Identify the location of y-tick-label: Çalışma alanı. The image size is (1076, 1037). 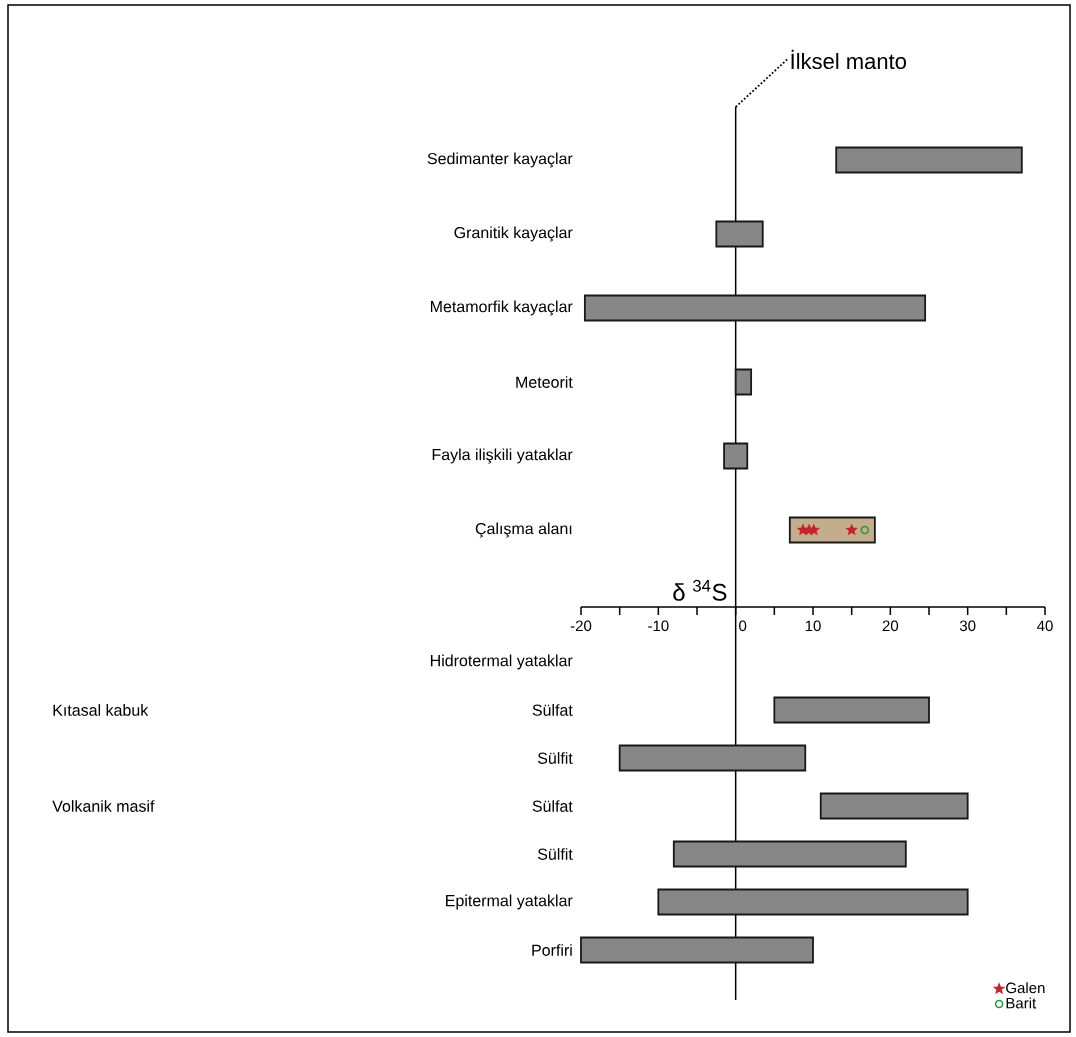
(523, 530).